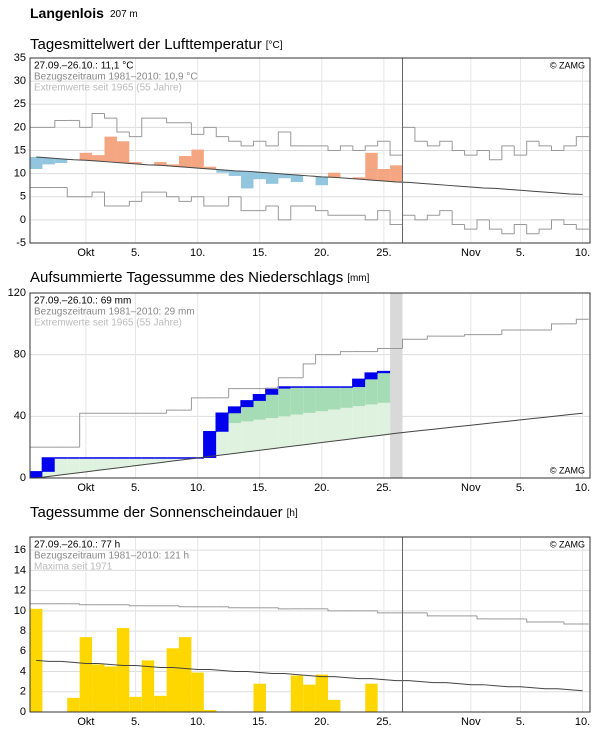 The width and height of the screenshot is (596, 729). Describe the element at coordinates (124, 14) in the screenshot. I see `station-elevation: 207 m` at that location.